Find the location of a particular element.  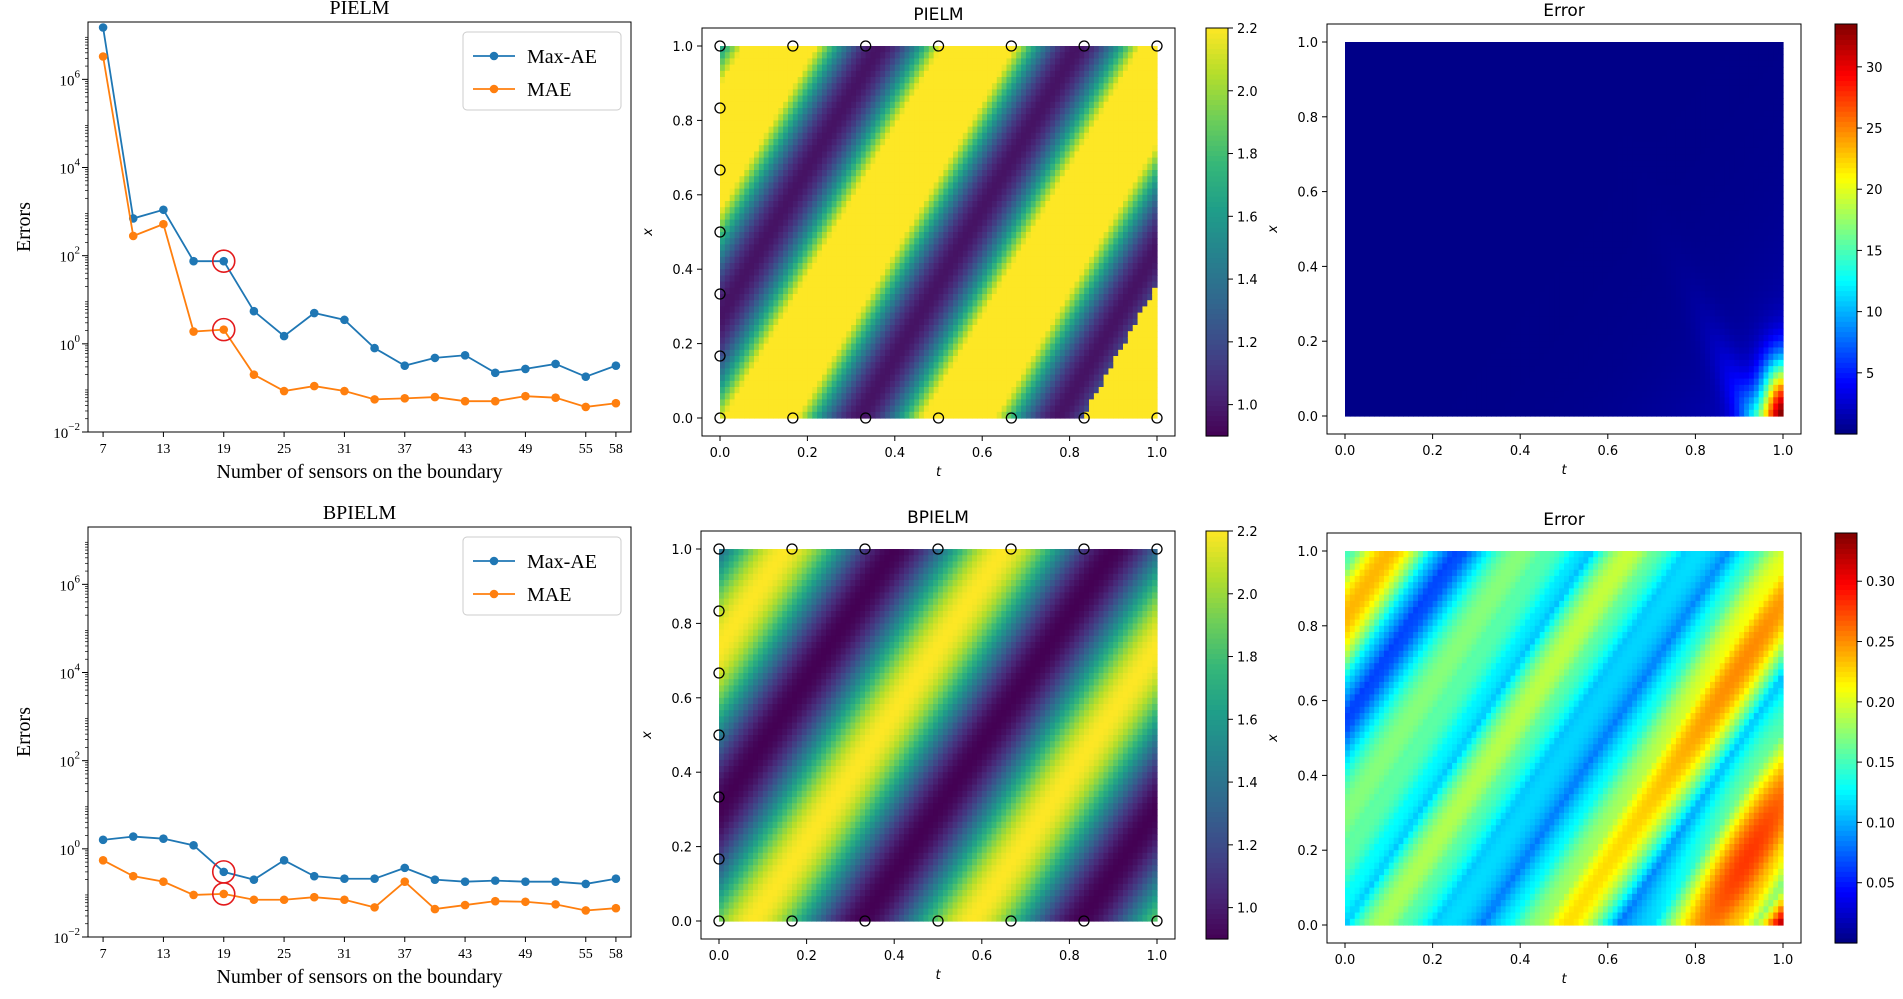

y-tick-label: 0.4 is located at coordinates (681, 773).